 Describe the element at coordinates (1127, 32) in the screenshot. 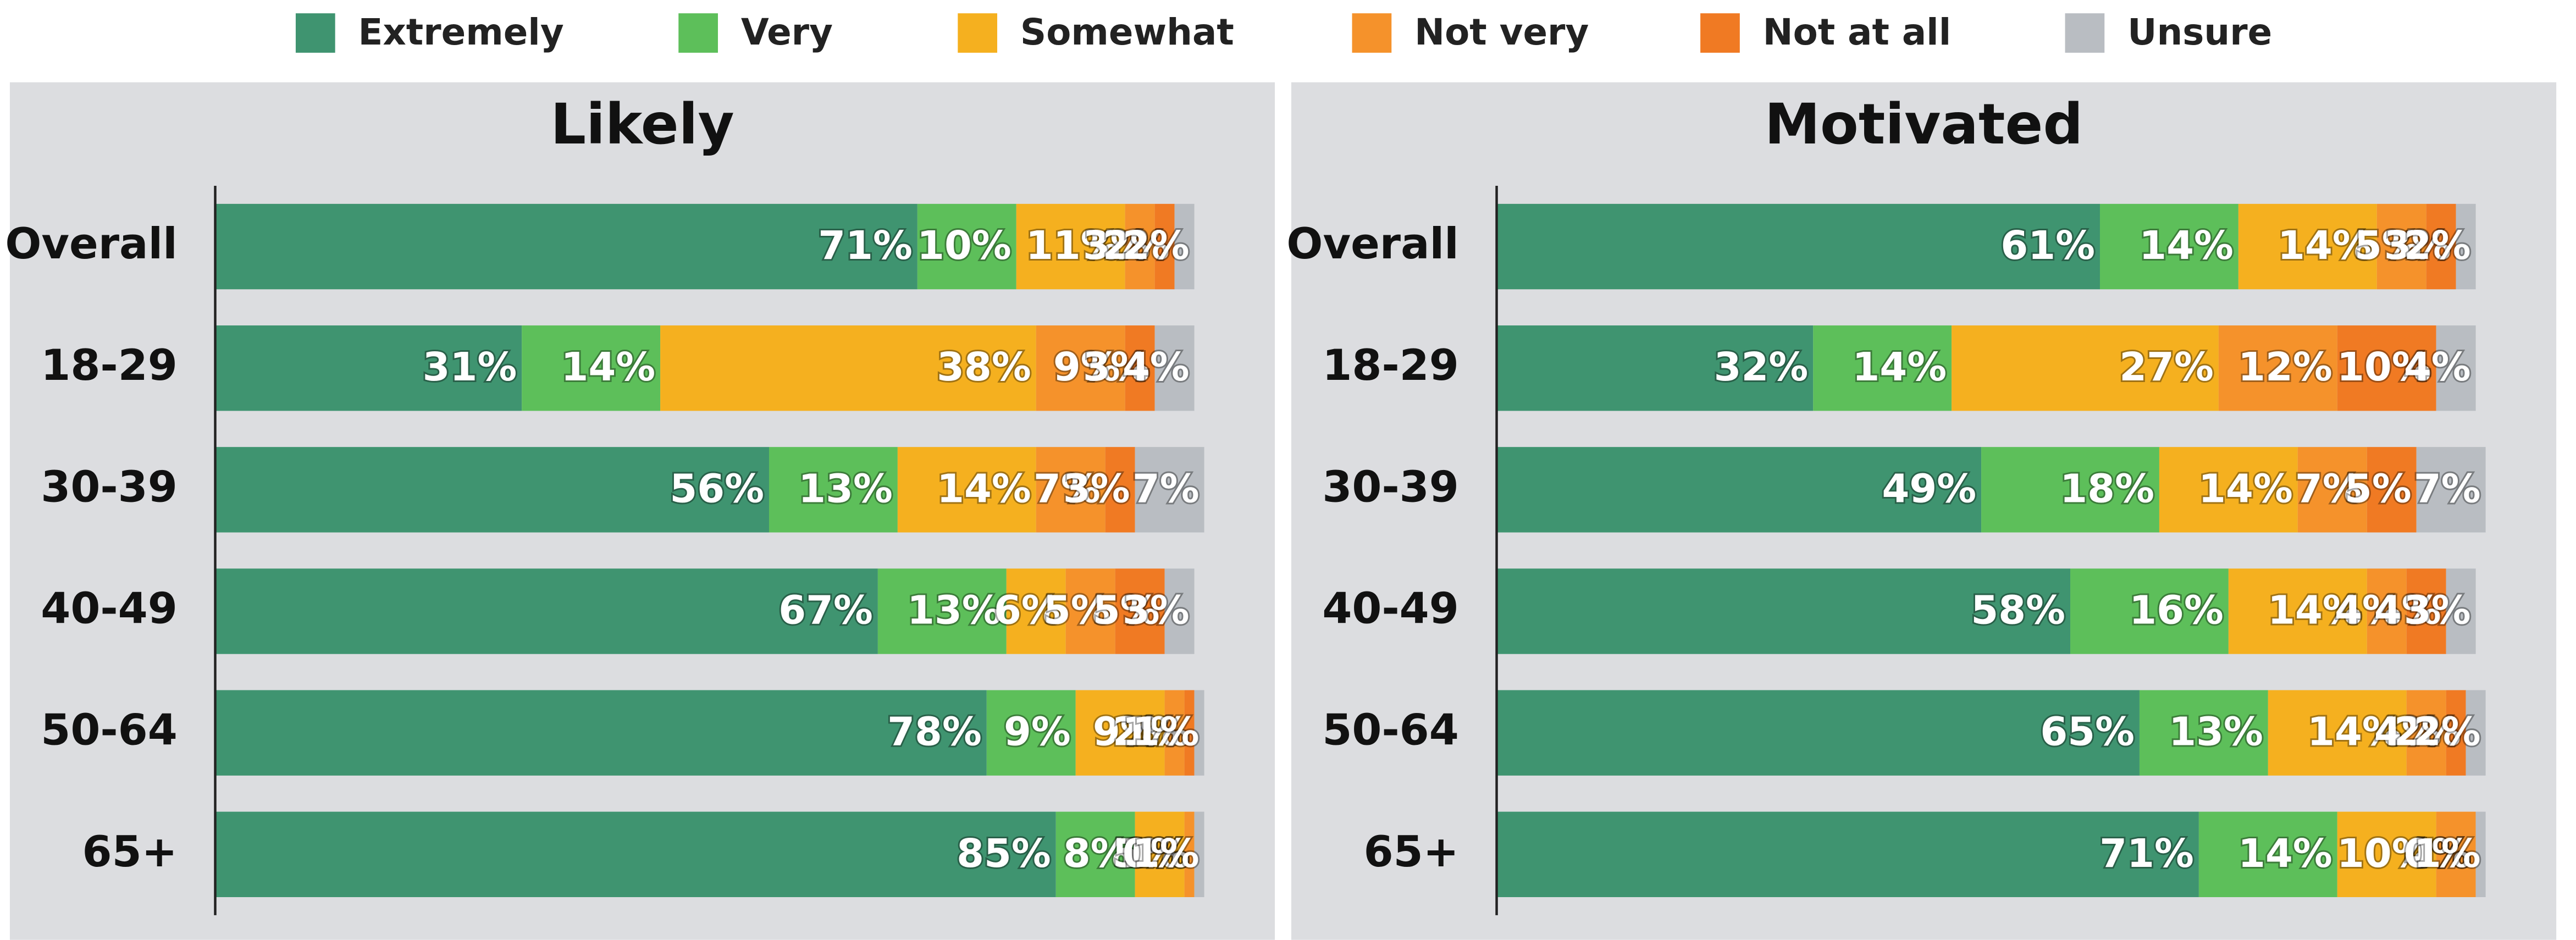

I see `legend-label: Somewhat` at that location.